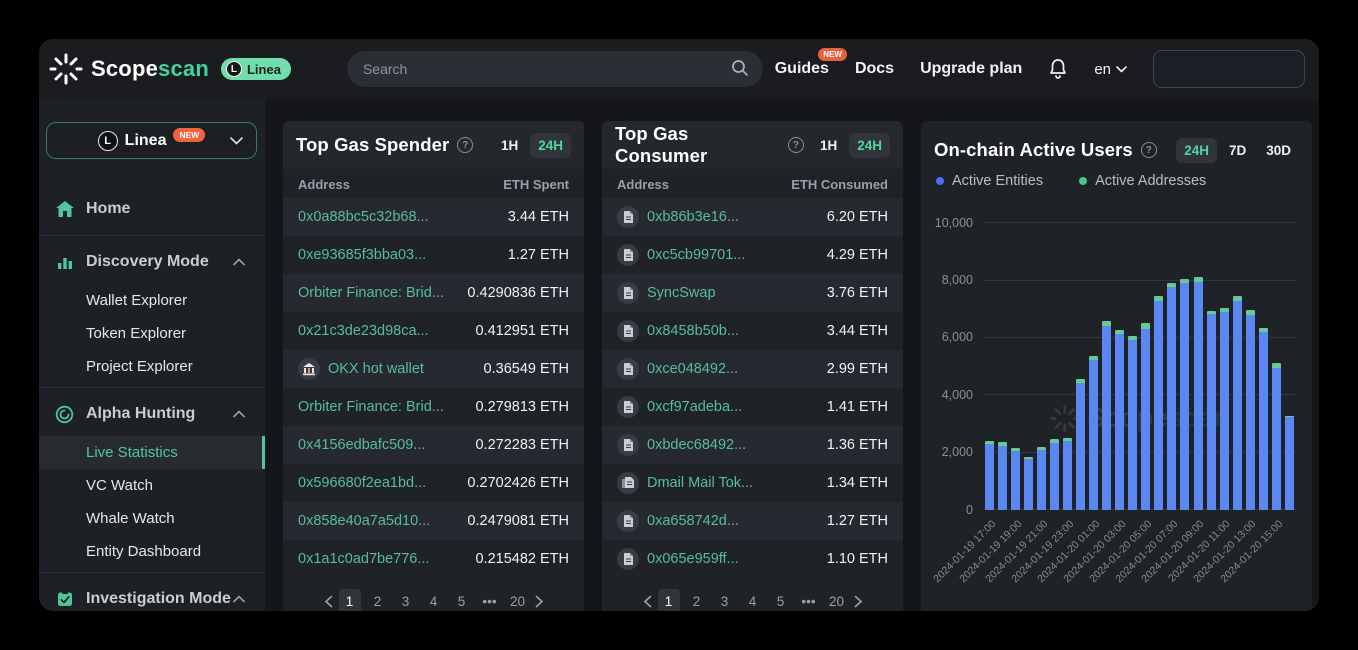 This screenshot has height=650, width=1358. What do you see at coordinates (130, 518) in the screenshot?
I see `sidebar-item-whale-watch: Whale Watch` at bounding box center [130, 518].